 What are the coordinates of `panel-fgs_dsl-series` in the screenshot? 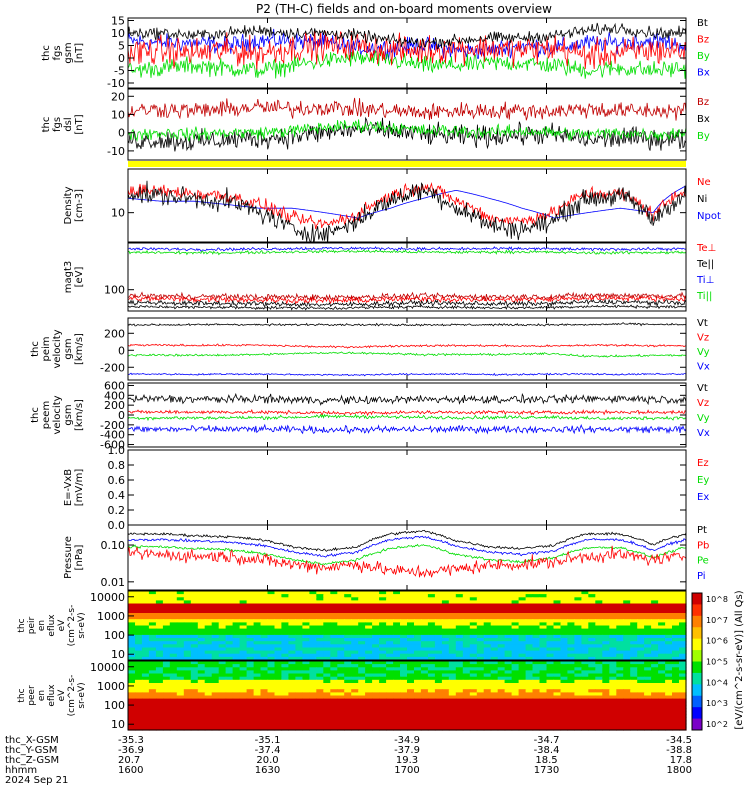 It's located at (407, 124).